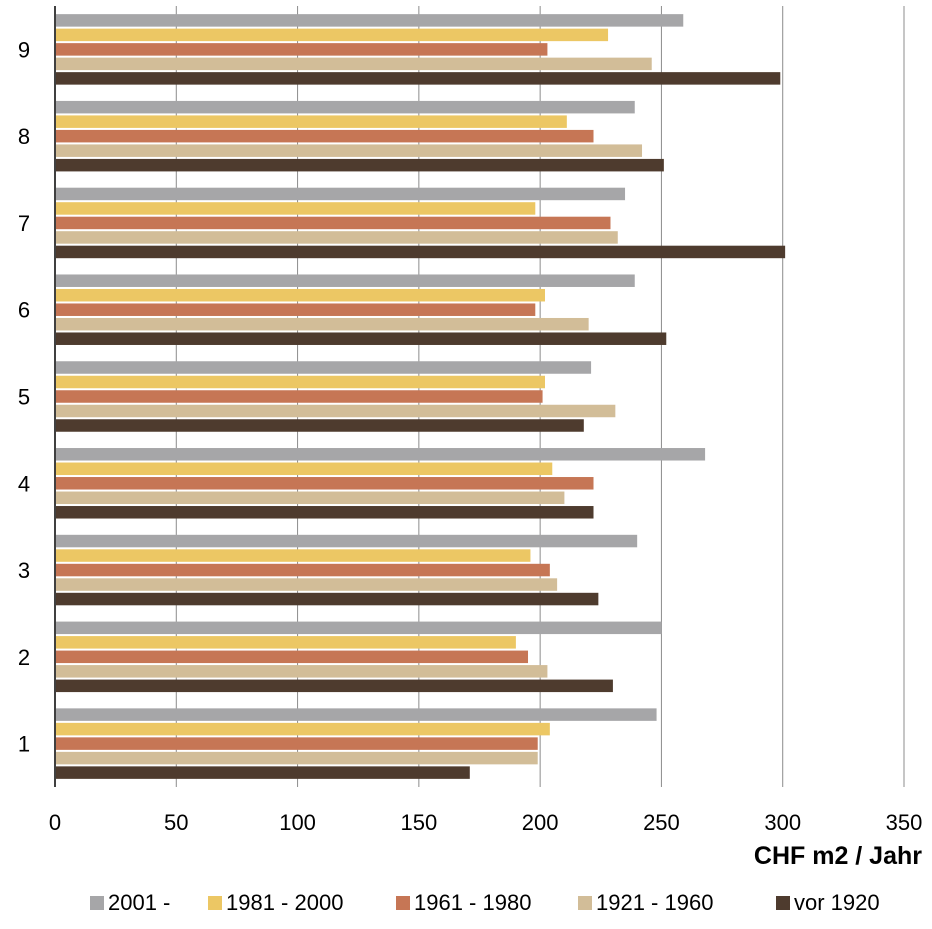 This screenshot has width=932, height=929. What do you see at coordinates (24, 310) in the screenshot?
I see `y-tick-label: 6` at bounding box center [24, 310].